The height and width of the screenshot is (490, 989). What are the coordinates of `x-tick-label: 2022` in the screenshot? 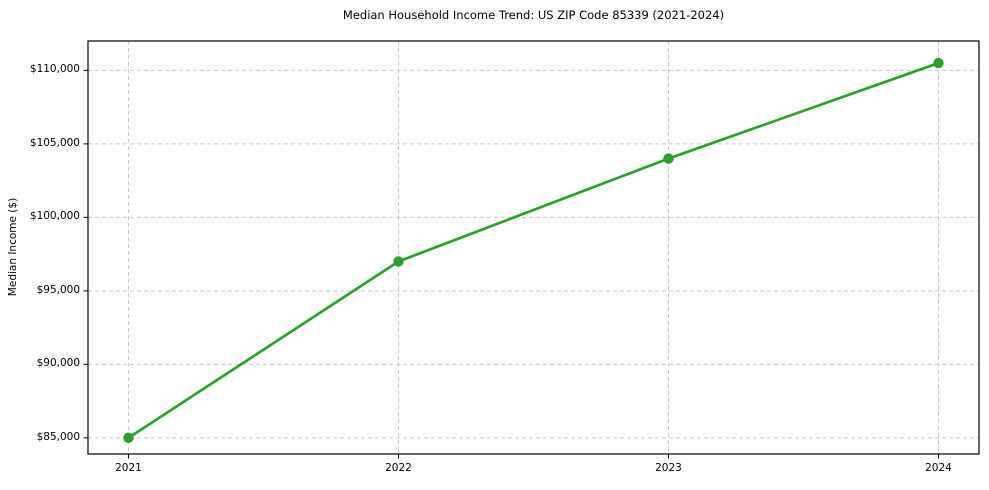 It's located at (398, 468).